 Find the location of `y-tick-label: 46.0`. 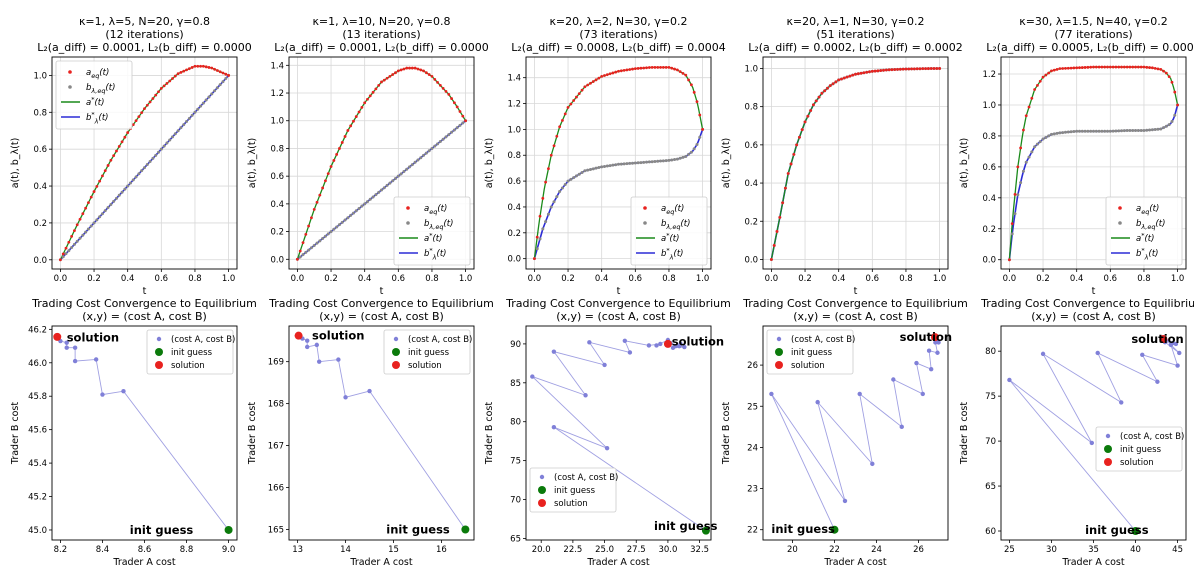

y-tick-label: 46.0 is located at coordinates (37, 364).